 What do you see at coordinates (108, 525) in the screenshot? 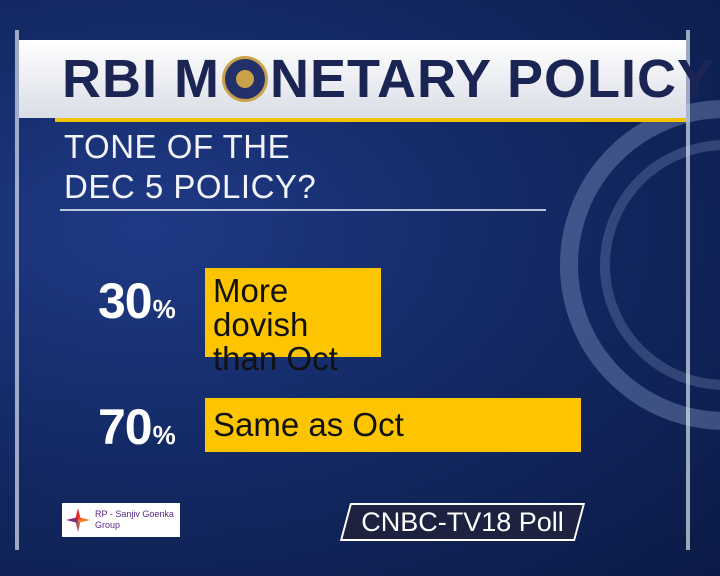
I see `sponsor-line: Group` at bounding box center [108, 525].